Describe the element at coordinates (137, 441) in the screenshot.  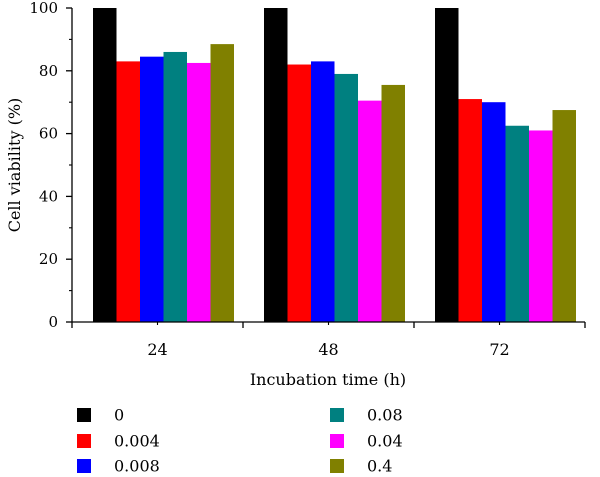
I see `legend-label: 0.004` at that location.